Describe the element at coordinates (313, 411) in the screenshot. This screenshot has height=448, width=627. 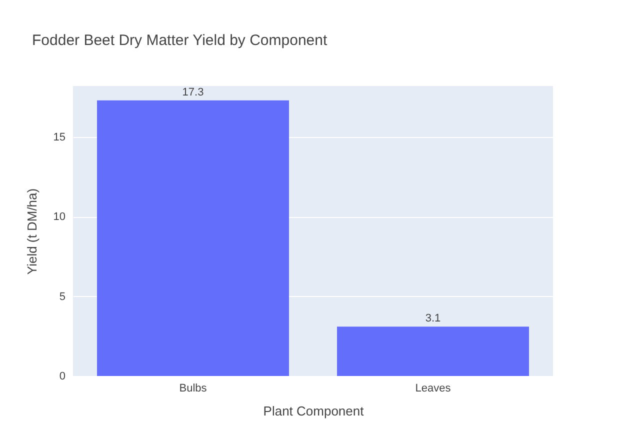
I see `x-axis-title: Plant Component` at that location.